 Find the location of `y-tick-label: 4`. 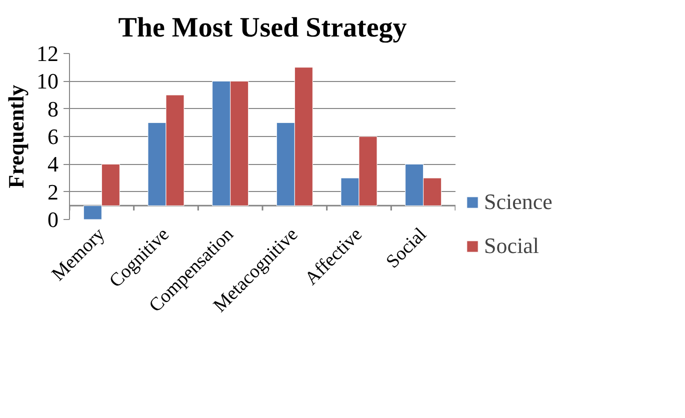

y-tick-label: 4 is located at coordinates (53, 164).